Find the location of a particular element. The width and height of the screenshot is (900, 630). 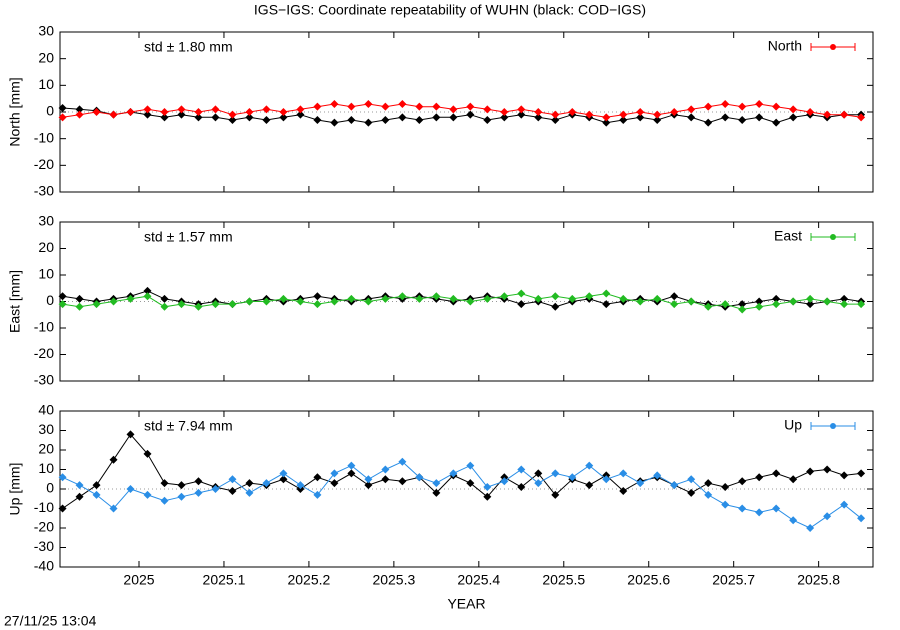

y-axis-label: North [mm] is located at coordinates (15, 111).